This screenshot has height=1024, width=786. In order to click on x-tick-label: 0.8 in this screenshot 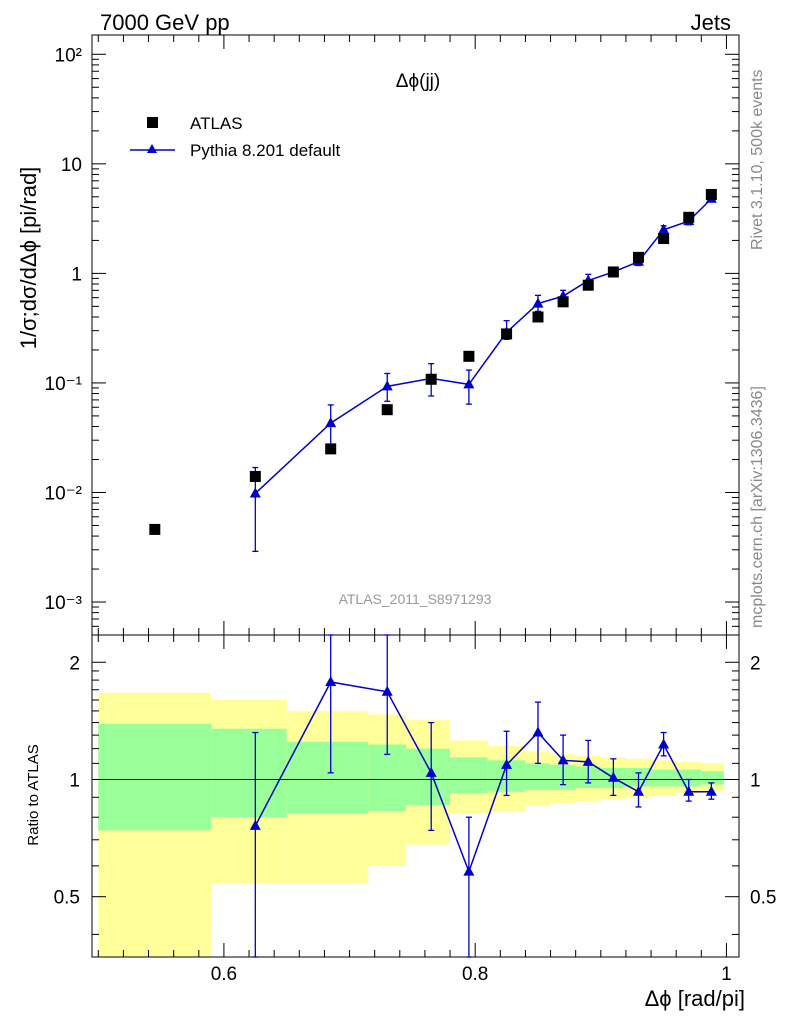, I will do `click(475, 974)`.